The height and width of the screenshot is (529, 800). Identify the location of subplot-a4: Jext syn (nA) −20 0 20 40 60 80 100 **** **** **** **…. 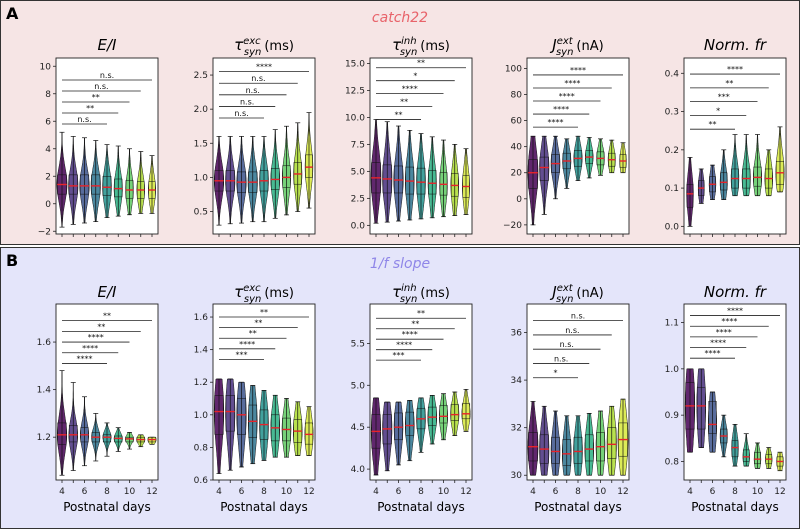
(566, 136).